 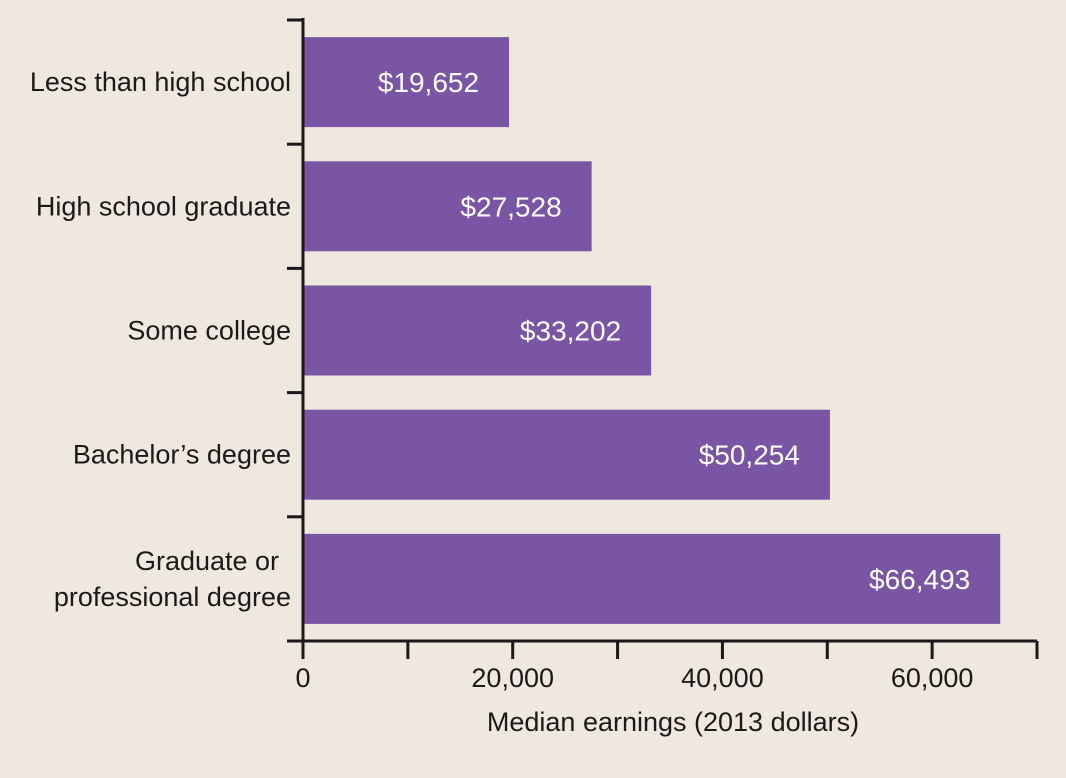 What do you see at coordinates (182, 455) in the screenshot?
I see `category-label: Bachelor’s degree` at bounding box center [182, 455].